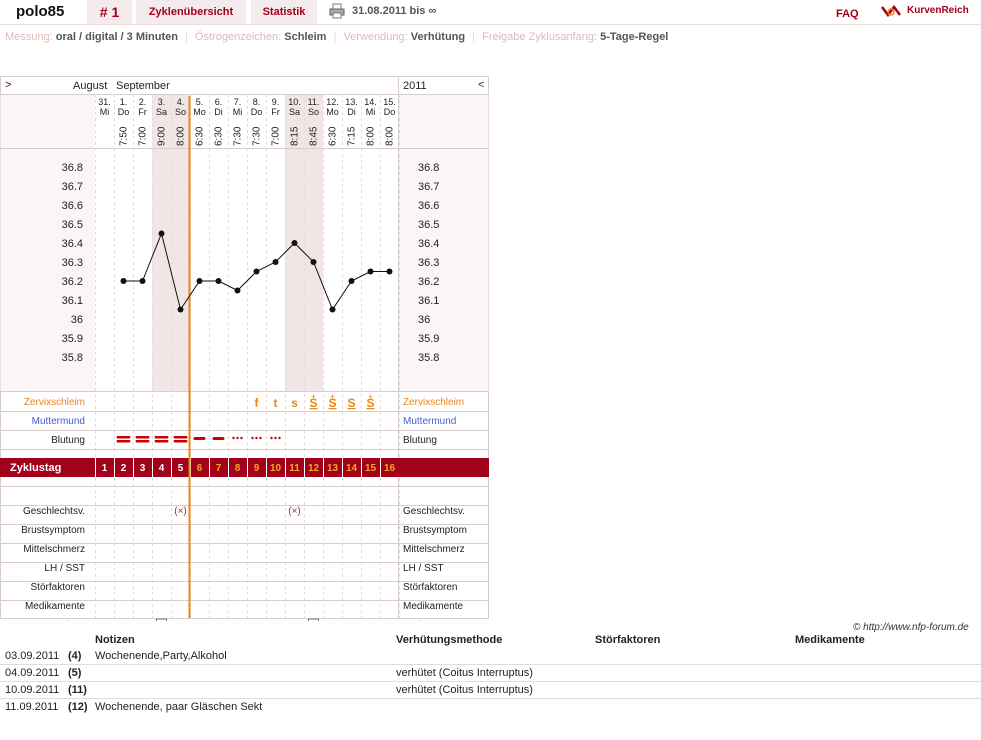  What do you see at coordinates (394, 11) in the screenshot?
I see `date-range: 31.08.2011 bis ∞` at bounding box center [394, 11].